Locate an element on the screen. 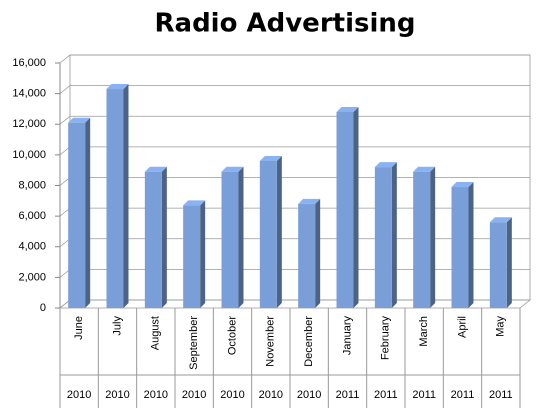 The height and width of the screenshot is (413, 547). y-tick-label: 16,000 is located at coordinates (29, 63).